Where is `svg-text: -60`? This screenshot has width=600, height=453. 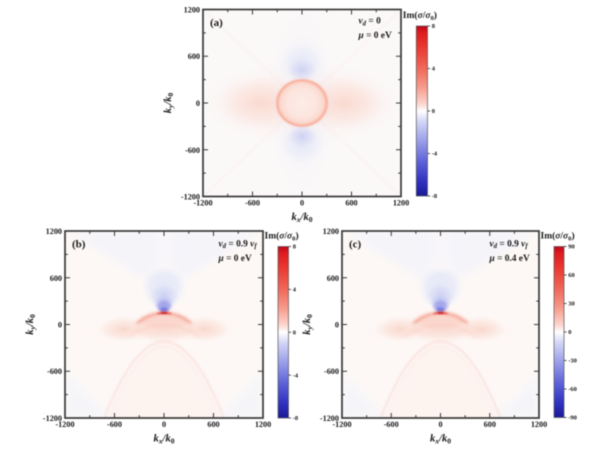 svg-text: -60 is located at coordinates (572, 389).